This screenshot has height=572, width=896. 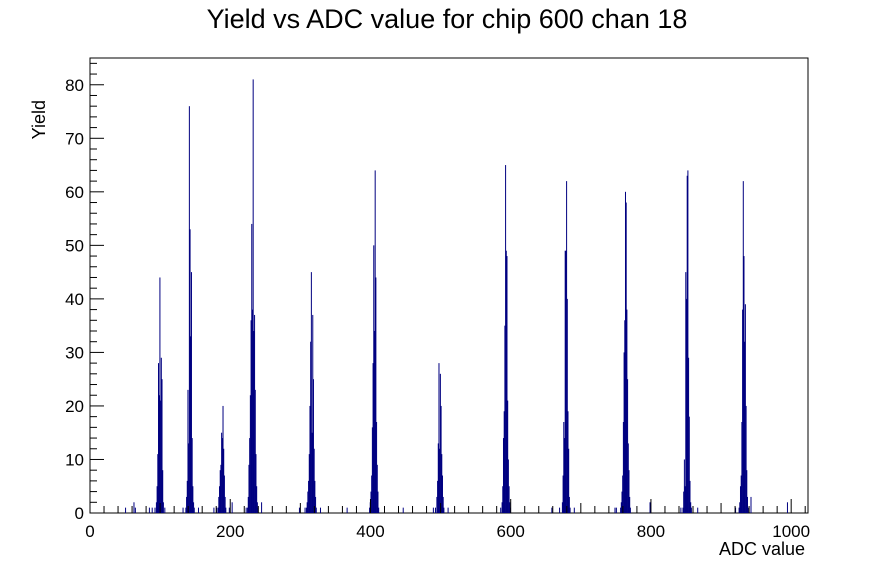 What do you see at coordinates (74, 299) in the screenshot?
I see `y-tick-label: 40` at bounding box center [74, 299].